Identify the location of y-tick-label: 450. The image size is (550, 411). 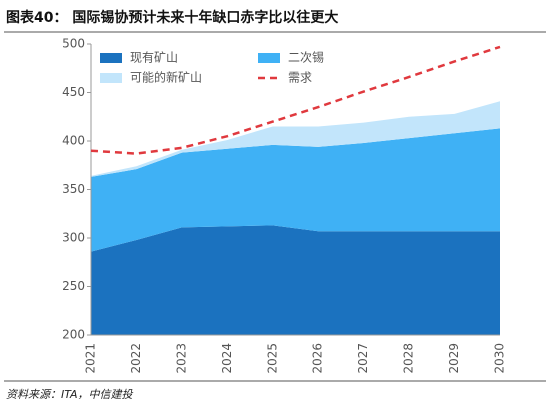
(73, 92).